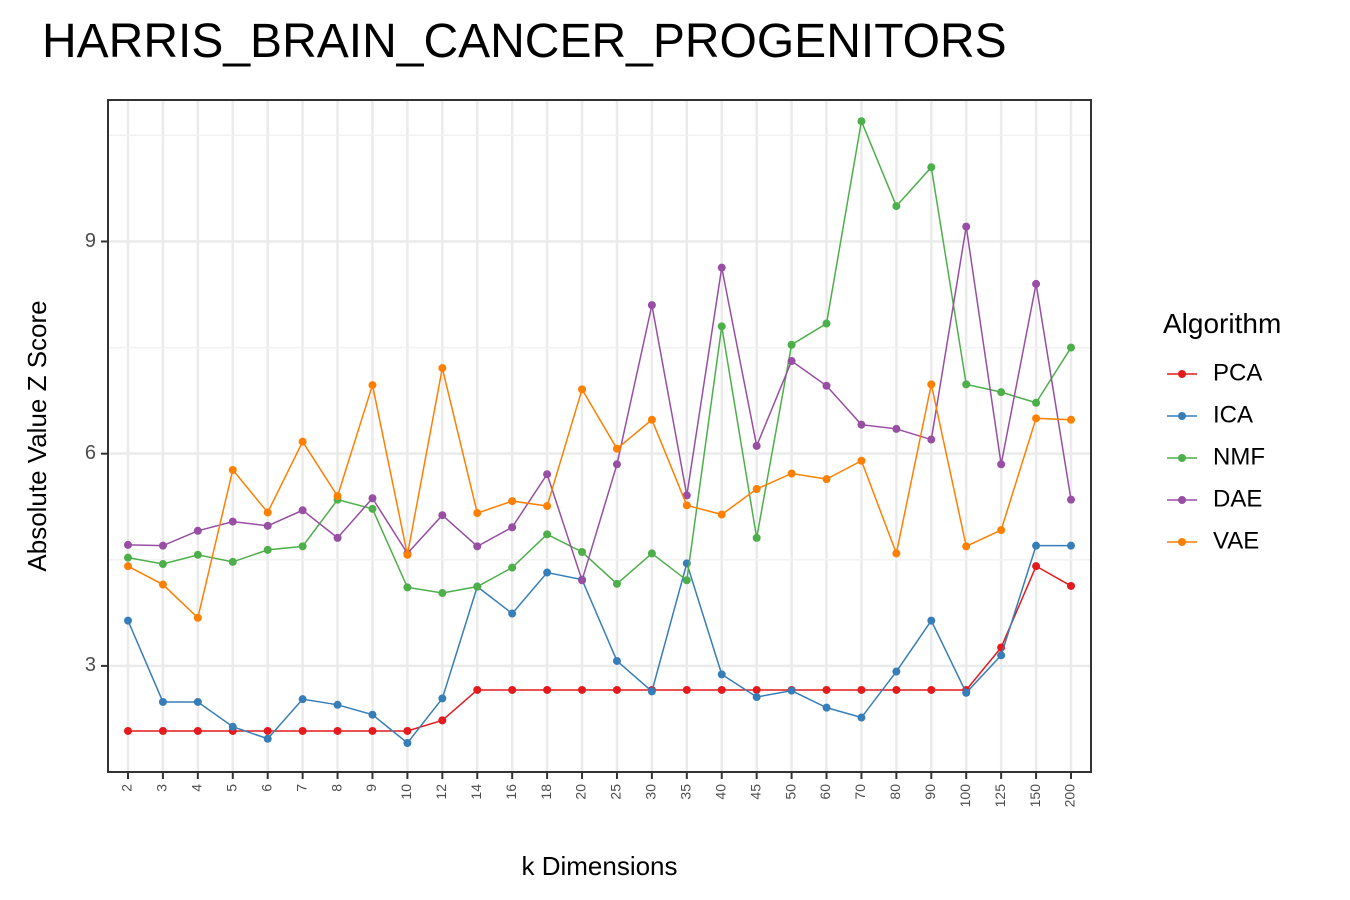  What do you see at coordinates (162, 788) in the screenshot?
I see `x-tick-label: 3` at bounding box center [162, 788].